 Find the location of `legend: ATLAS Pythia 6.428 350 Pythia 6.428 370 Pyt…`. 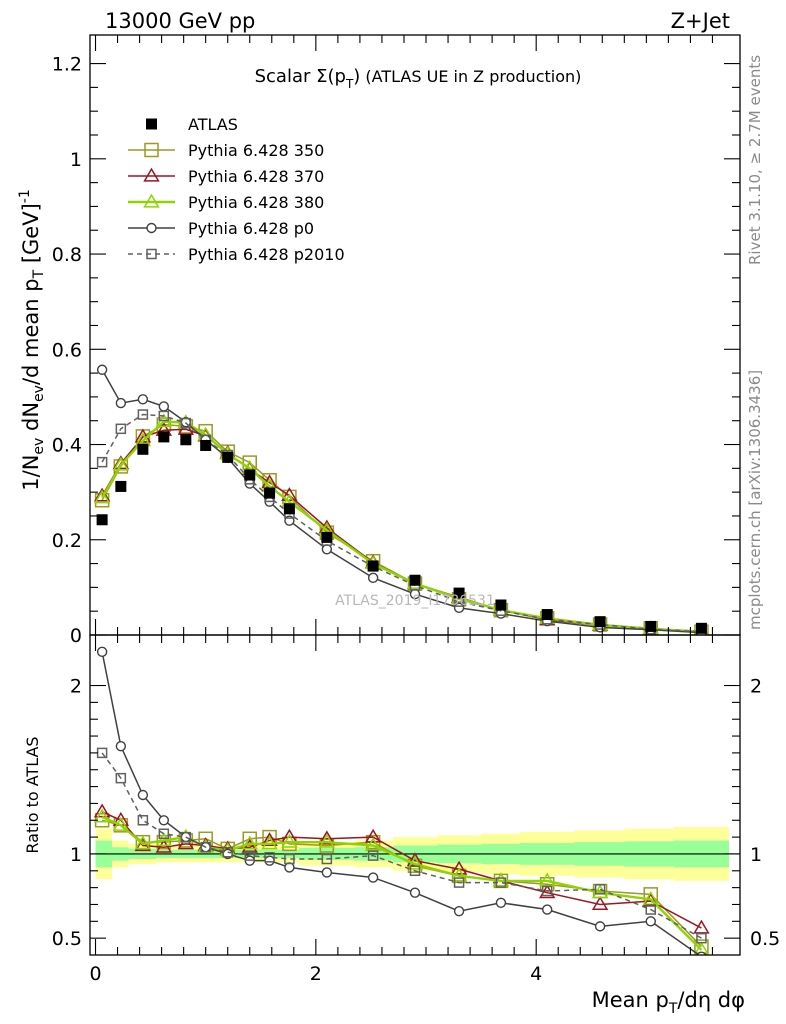

legend: ATLAS Pythia 6.428 350 Pythia 6.428 370 Pyt… is located at coordinates (236, 189).